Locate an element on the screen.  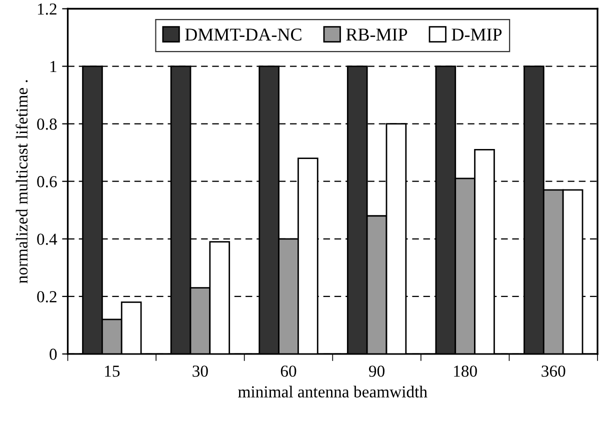
legend-label: DMMT-DA-NC is located at coordinates (243, 34).